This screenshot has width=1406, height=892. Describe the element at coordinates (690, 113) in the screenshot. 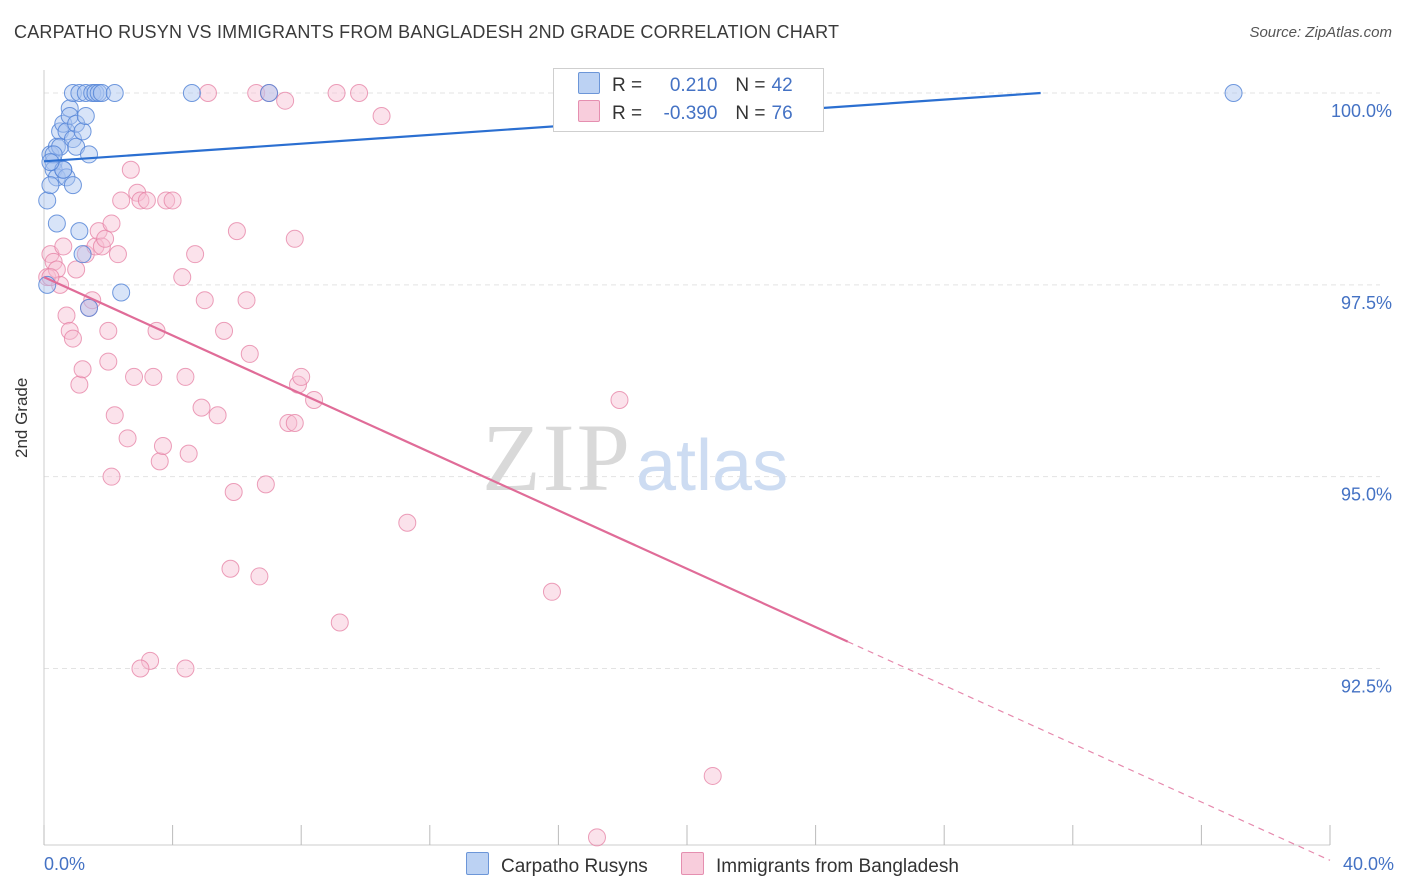

I see `legend-r-value: -0.390` at that location.